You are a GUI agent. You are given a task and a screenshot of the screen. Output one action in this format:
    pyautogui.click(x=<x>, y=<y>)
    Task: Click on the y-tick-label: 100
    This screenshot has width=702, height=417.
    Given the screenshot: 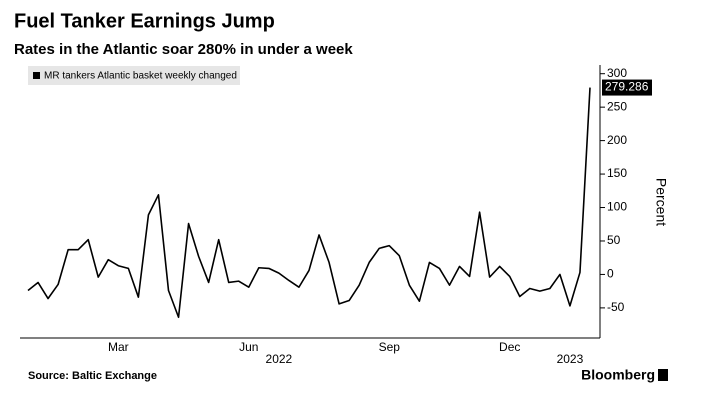 What is the action you would take?
    pyautogui.click(x=617, y=207)
    